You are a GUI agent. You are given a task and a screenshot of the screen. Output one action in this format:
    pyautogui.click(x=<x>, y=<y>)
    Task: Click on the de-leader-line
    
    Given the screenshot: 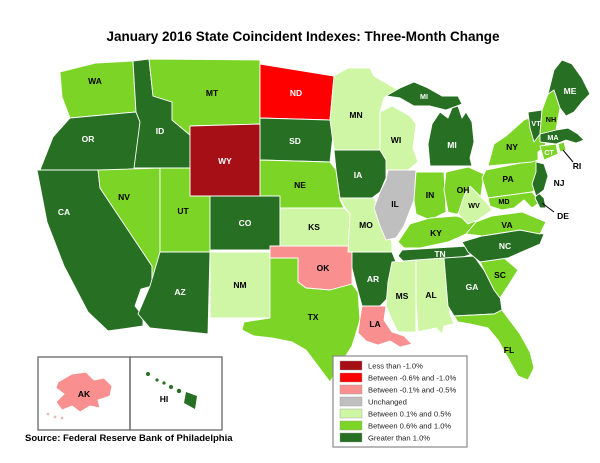 What is the action you would take?
    pyautogui.click(x=548, y=207)
    